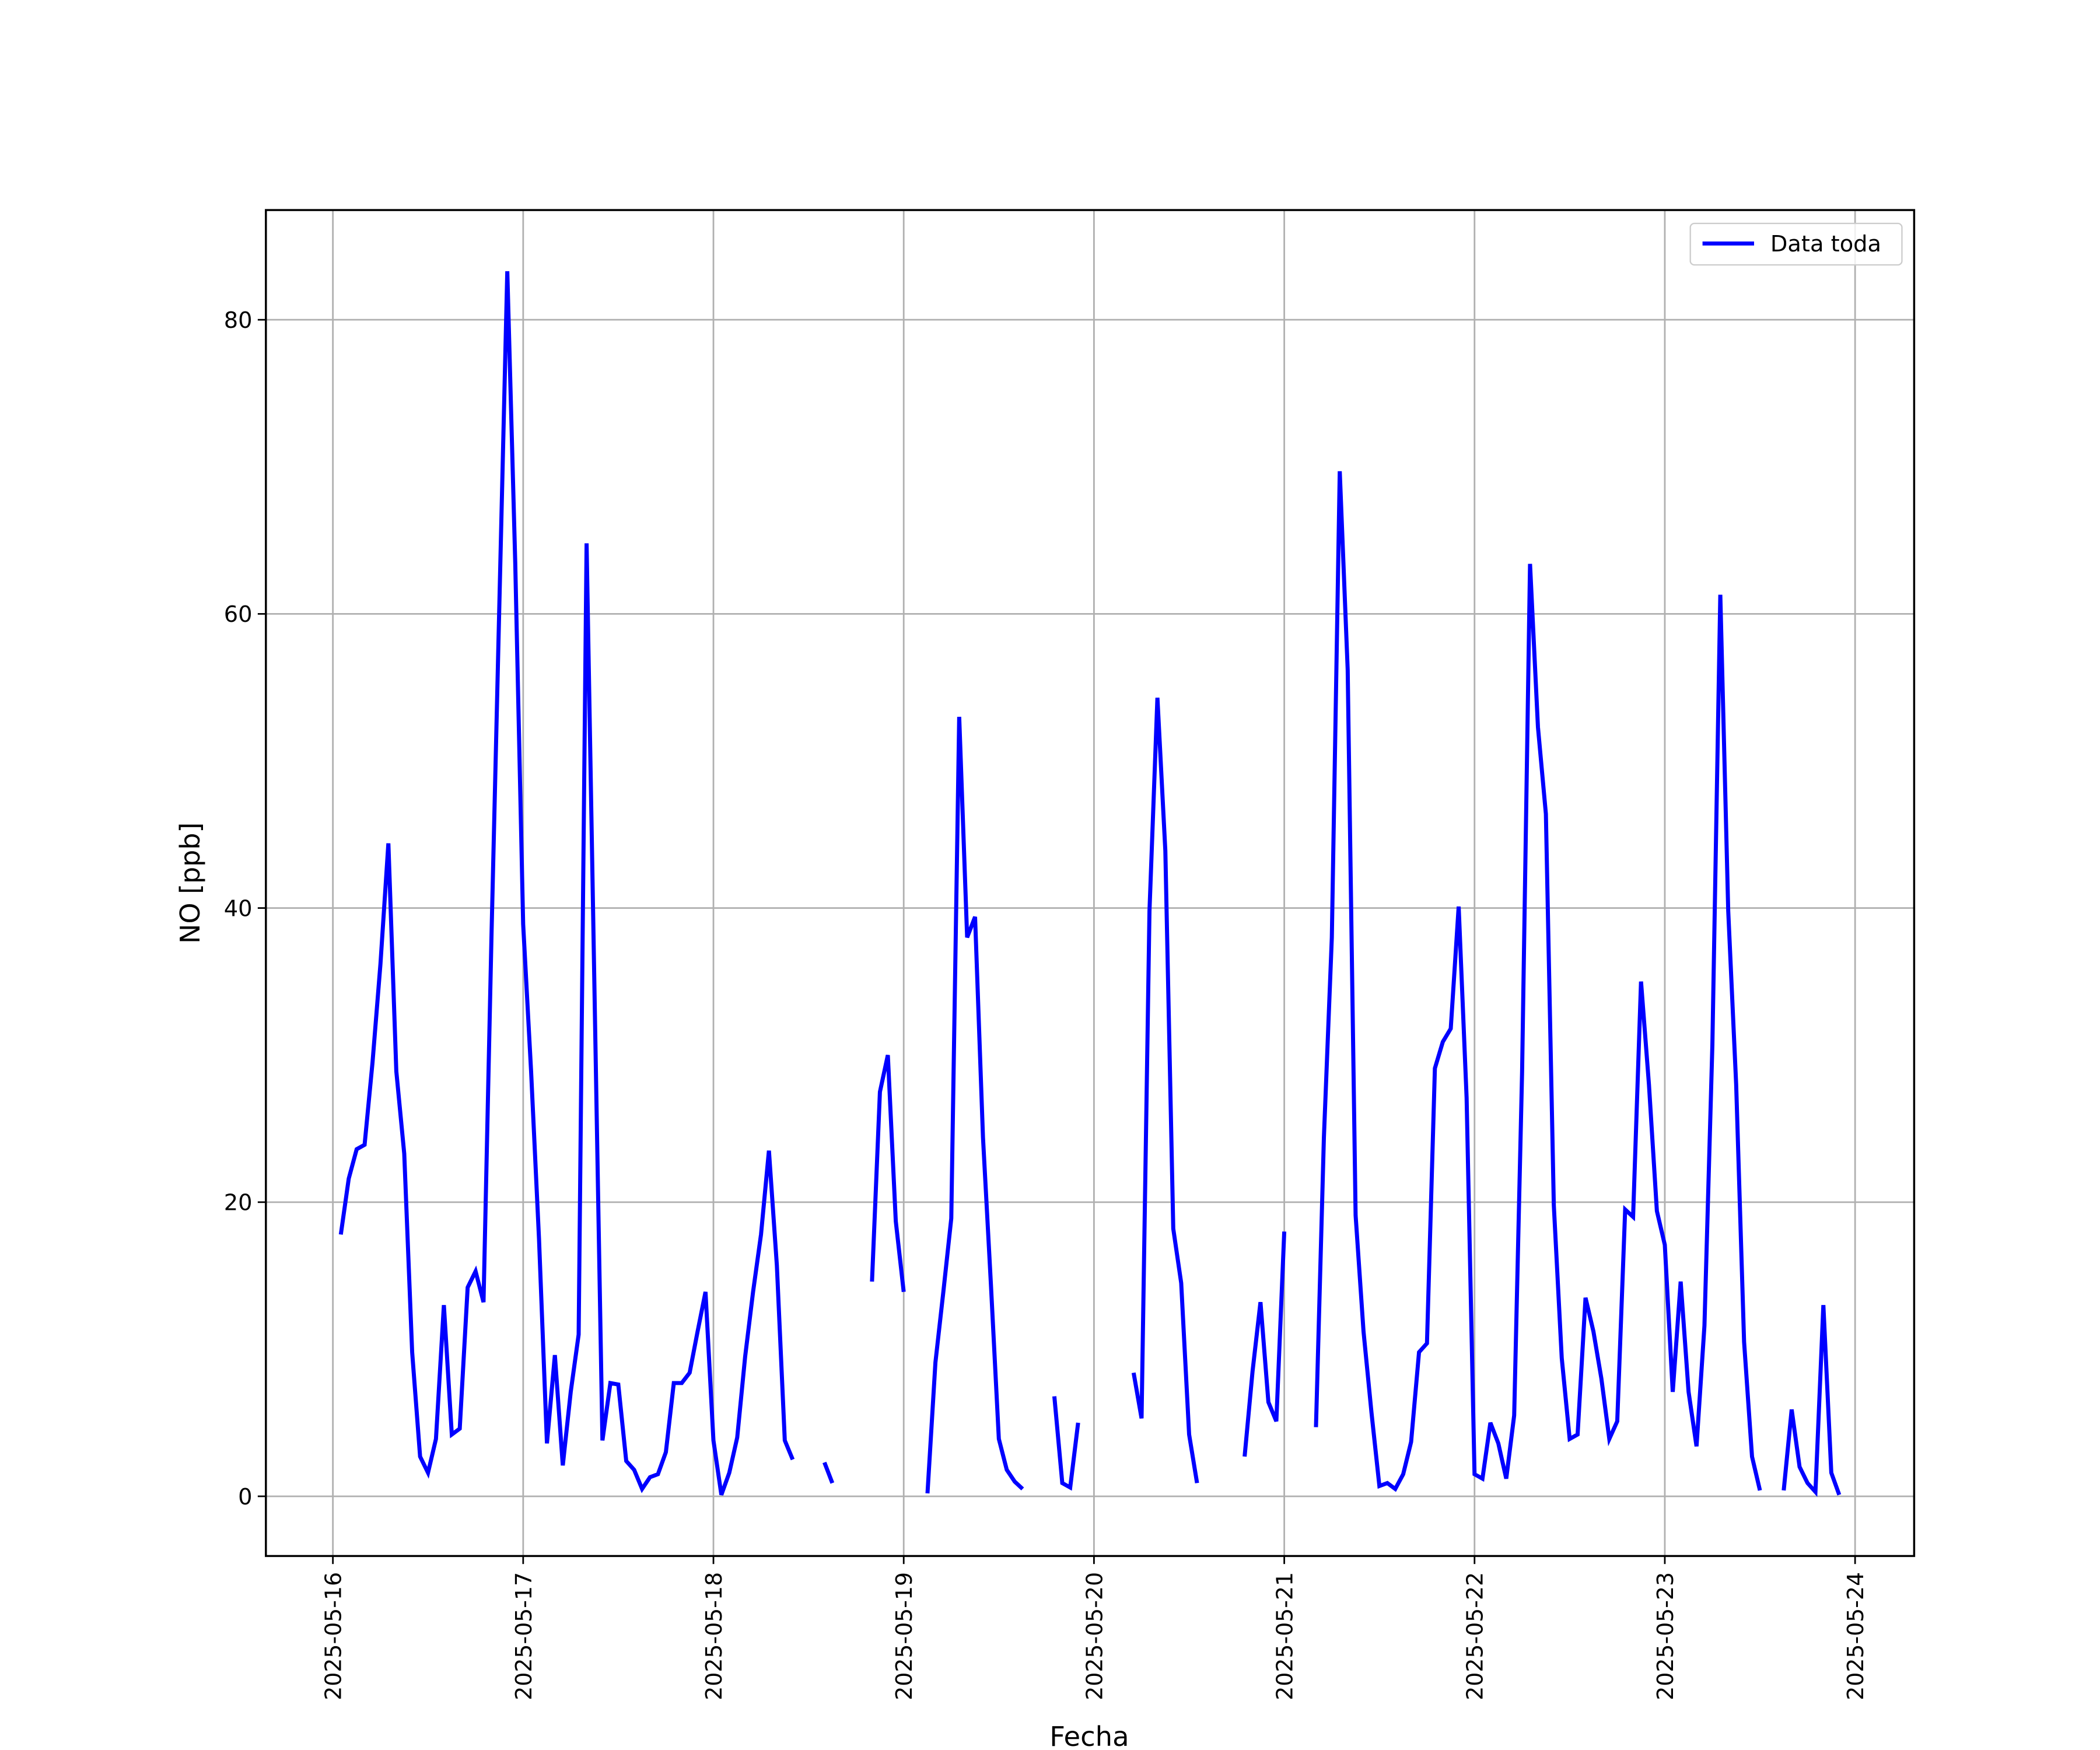 This screenshot has height=1750, width=2100. What do you see at coordinates (1094, 1636) in the screenshot?
I see `x-tick-label: 2025-05-20` at bounding box center [1094, 1636].